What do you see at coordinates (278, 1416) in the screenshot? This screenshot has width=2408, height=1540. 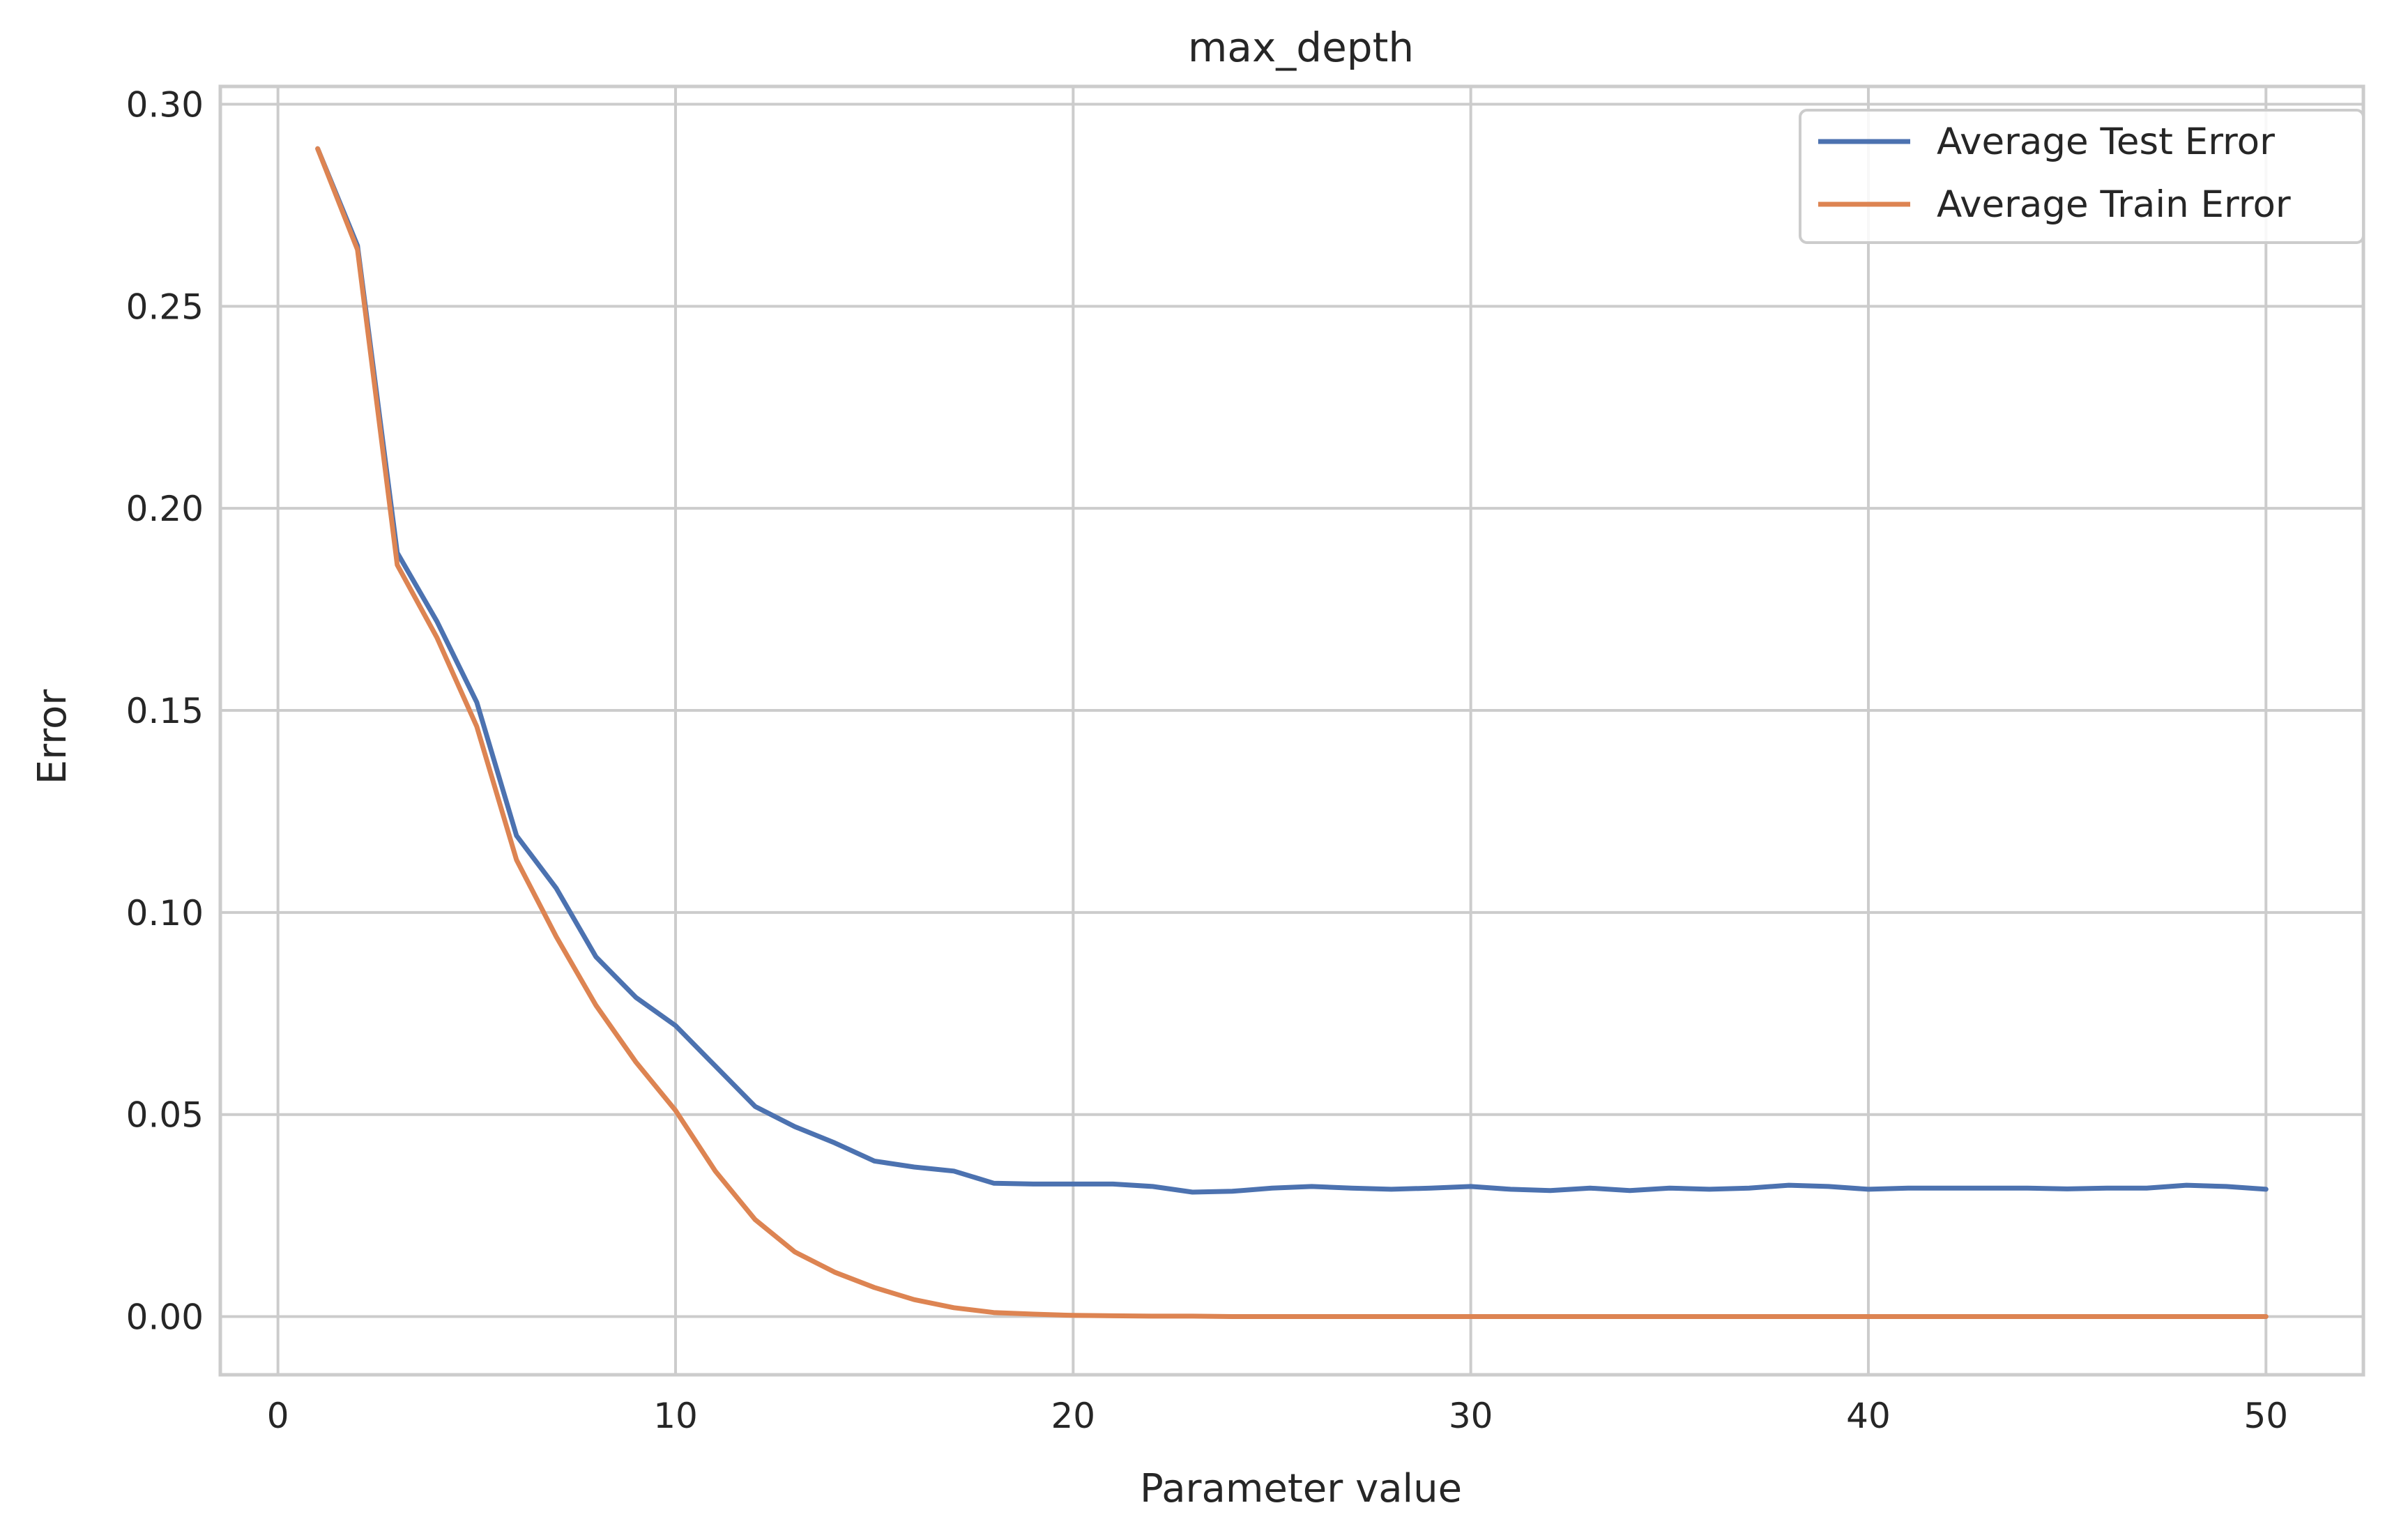 I see `x-tick-label: 0` at bounding box center [278, 1416].